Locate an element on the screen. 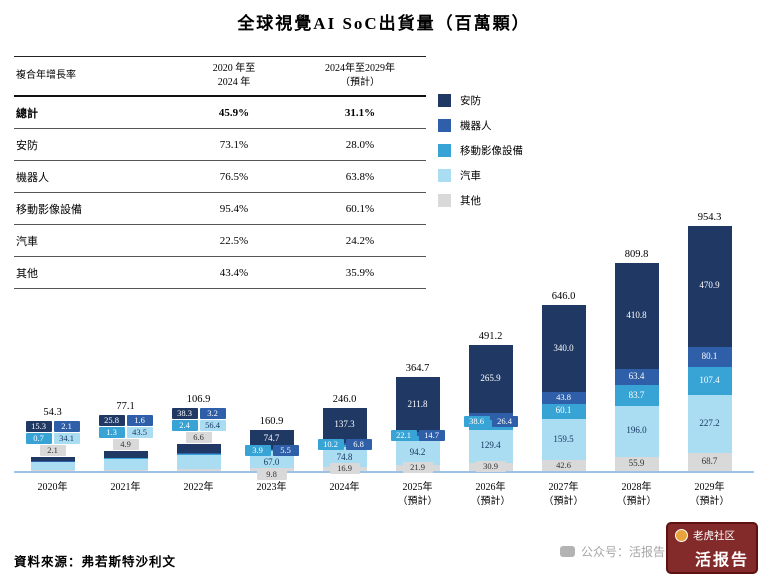 The height and width of the screenshot is (583, 768). table-row: 安防 73.1% 28.0% is located at coordinates (220, 145).